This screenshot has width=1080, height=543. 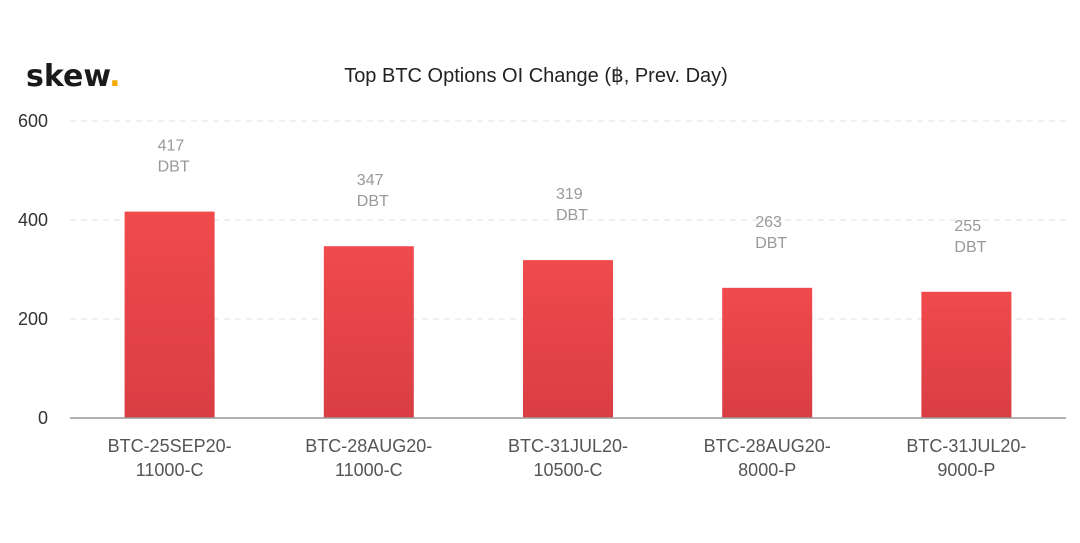 What do you see at coordinates (33, 319) in the screenshot?
I see `y-tick-label: 200` at bounding box center [33, 319].